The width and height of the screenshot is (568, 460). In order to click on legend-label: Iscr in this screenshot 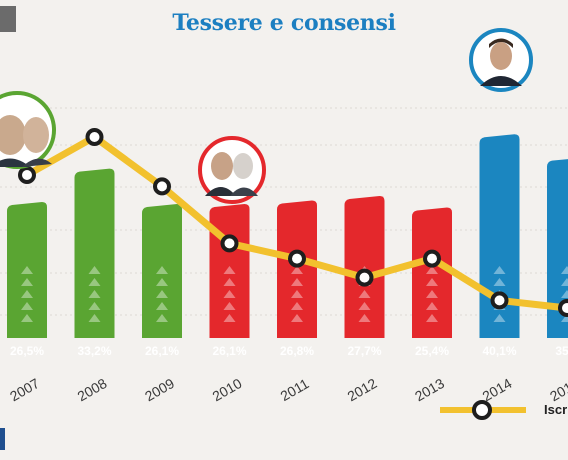, I will do `click(556, 409)`.